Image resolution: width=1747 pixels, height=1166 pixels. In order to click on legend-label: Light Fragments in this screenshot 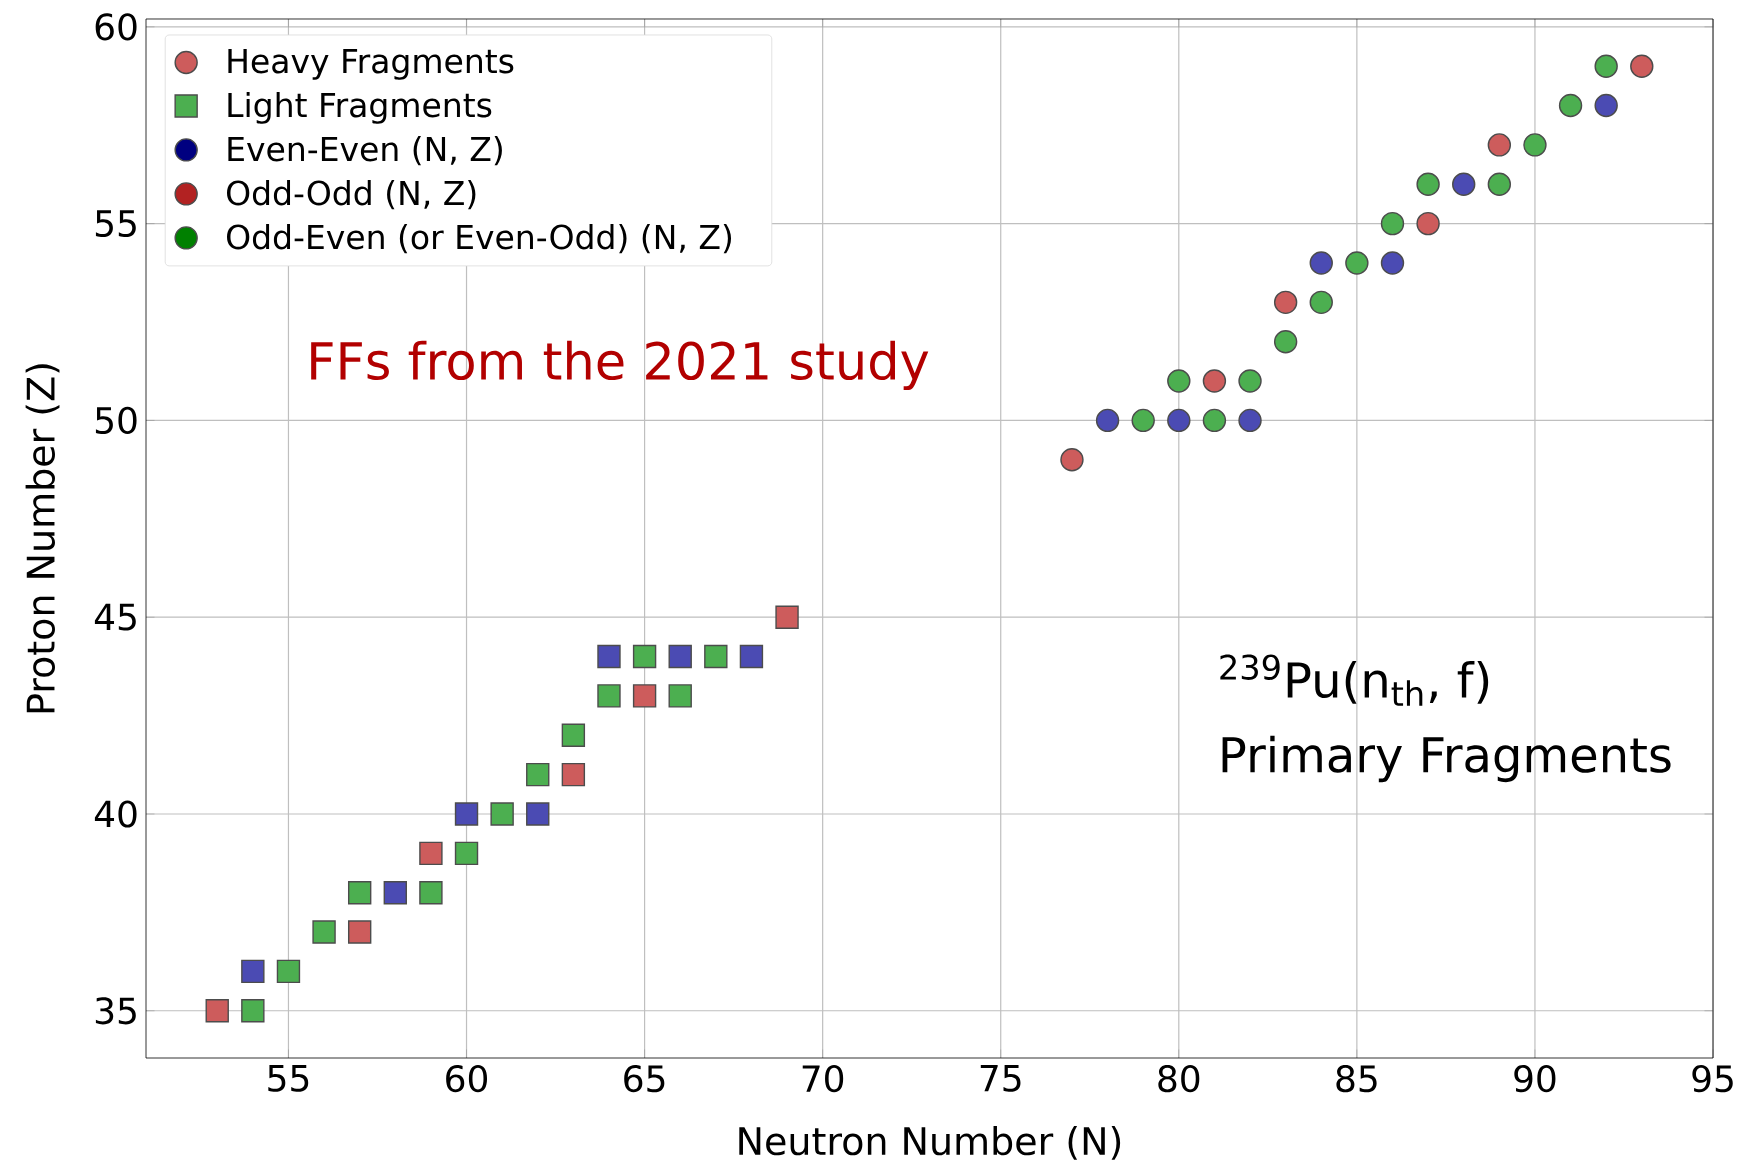, I will do `click(360, 107)`.